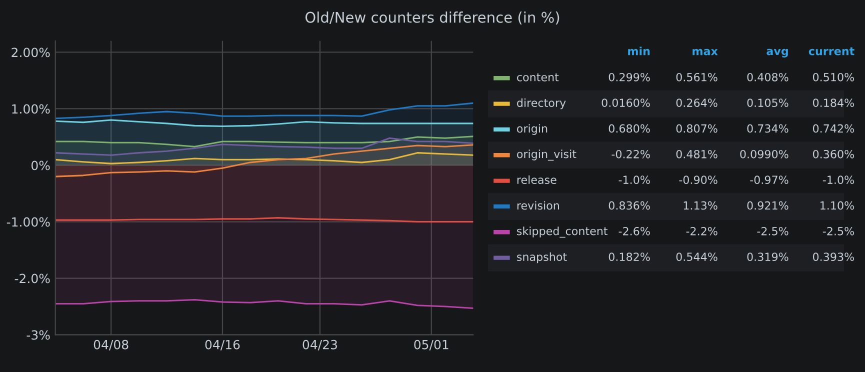 The width and height of the screenshot is (865, 372). What do you see at coordinates (769, 180) in the screenshot?
I see `text: -0.97%` at bounding box center [769, 180].